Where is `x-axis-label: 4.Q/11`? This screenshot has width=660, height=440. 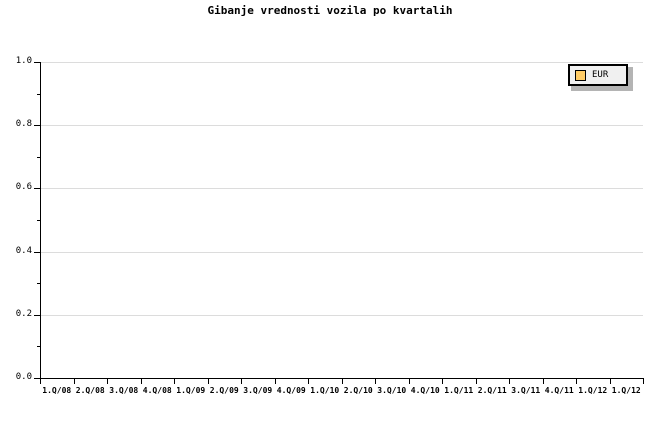 x-axis-label: 4.Q/11 is located at coordinates (559, 390).